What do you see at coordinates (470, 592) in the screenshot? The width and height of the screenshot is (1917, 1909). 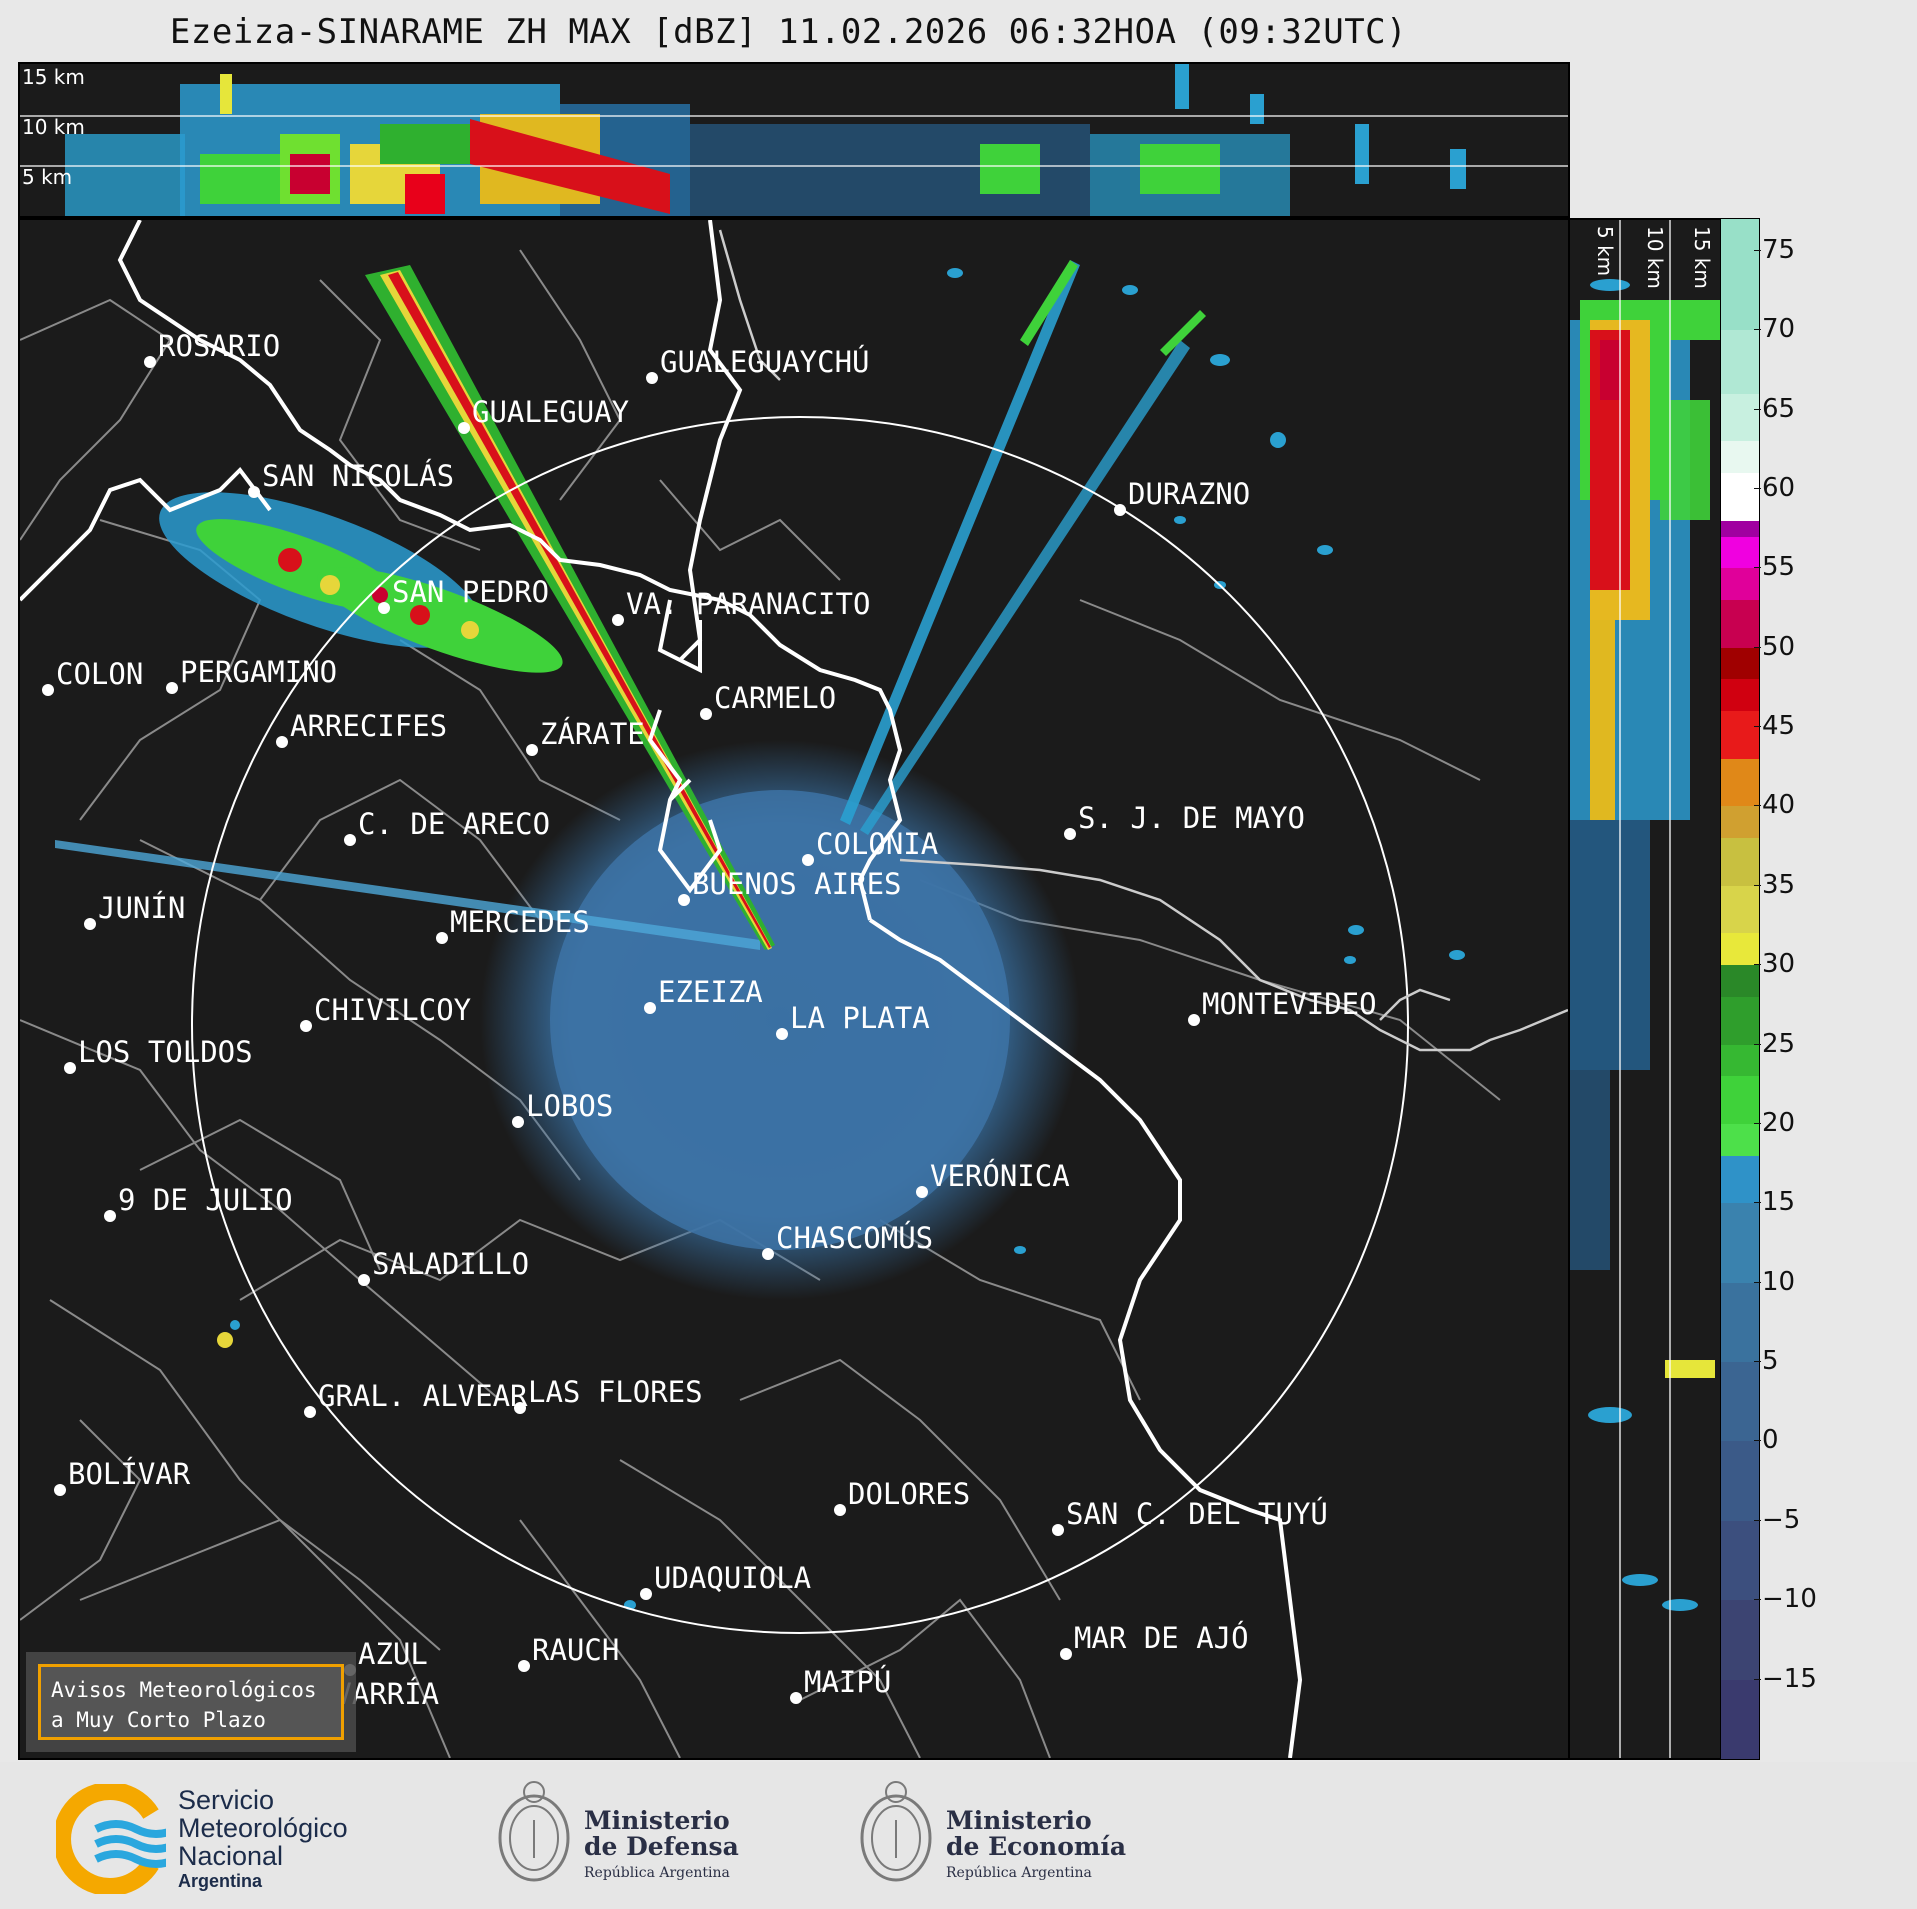 I see `city-label: SAN PEDRO` at bounding box center [470, 592].